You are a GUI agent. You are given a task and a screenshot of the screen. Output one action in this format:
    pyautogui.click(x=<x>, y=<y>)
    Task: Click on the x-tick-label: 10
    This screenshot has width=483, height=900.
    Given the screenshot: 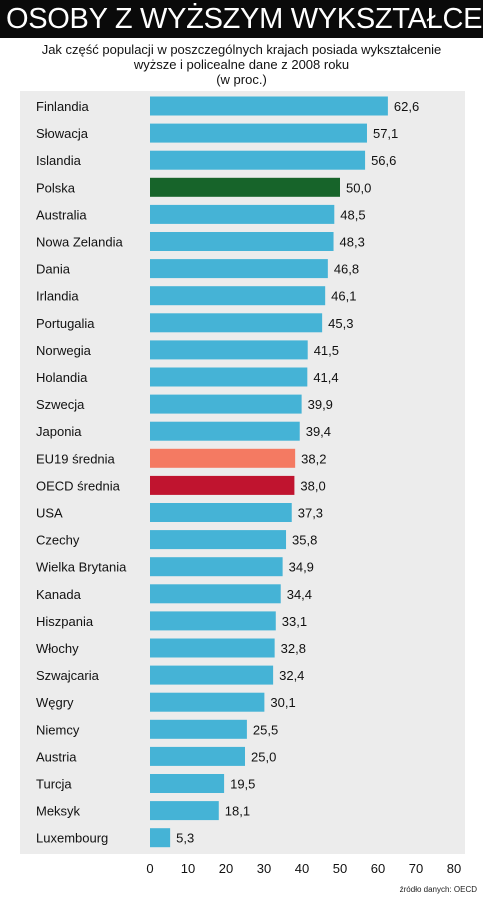 What is the action you would take?
    pyautogui.click(x=188, y=868)
    